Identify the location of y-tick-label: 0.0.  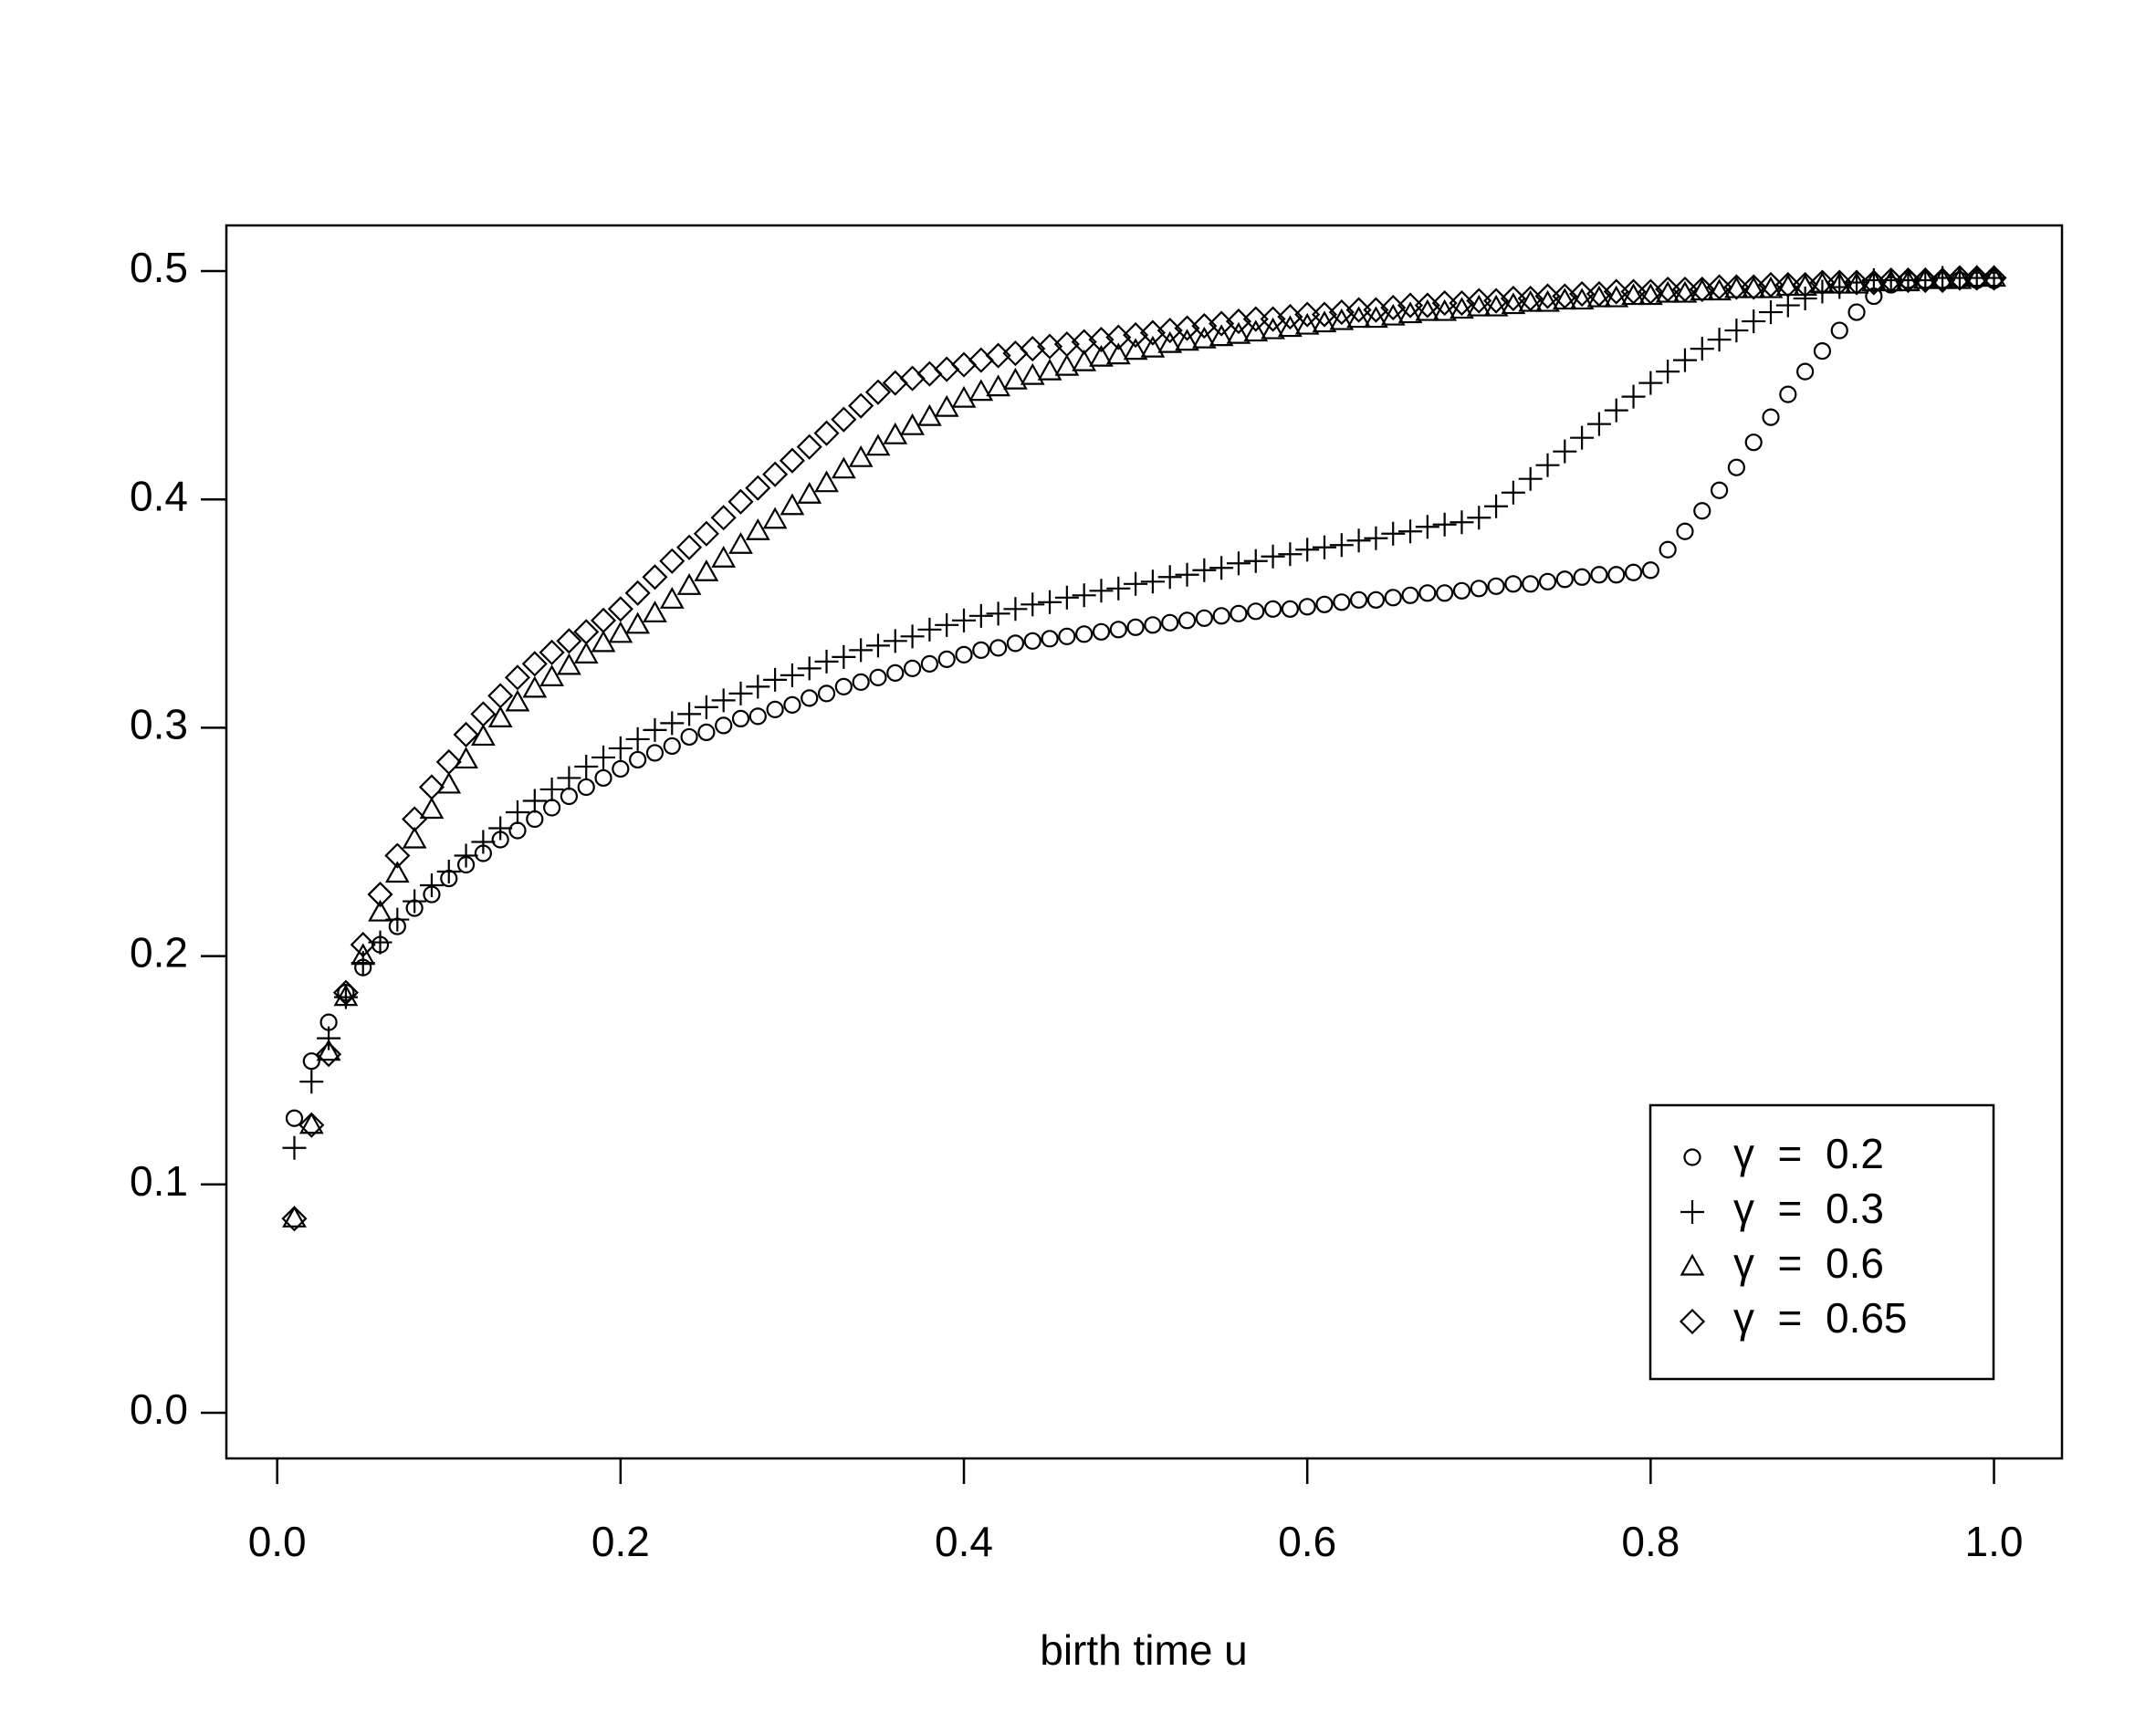
(159, 1409).